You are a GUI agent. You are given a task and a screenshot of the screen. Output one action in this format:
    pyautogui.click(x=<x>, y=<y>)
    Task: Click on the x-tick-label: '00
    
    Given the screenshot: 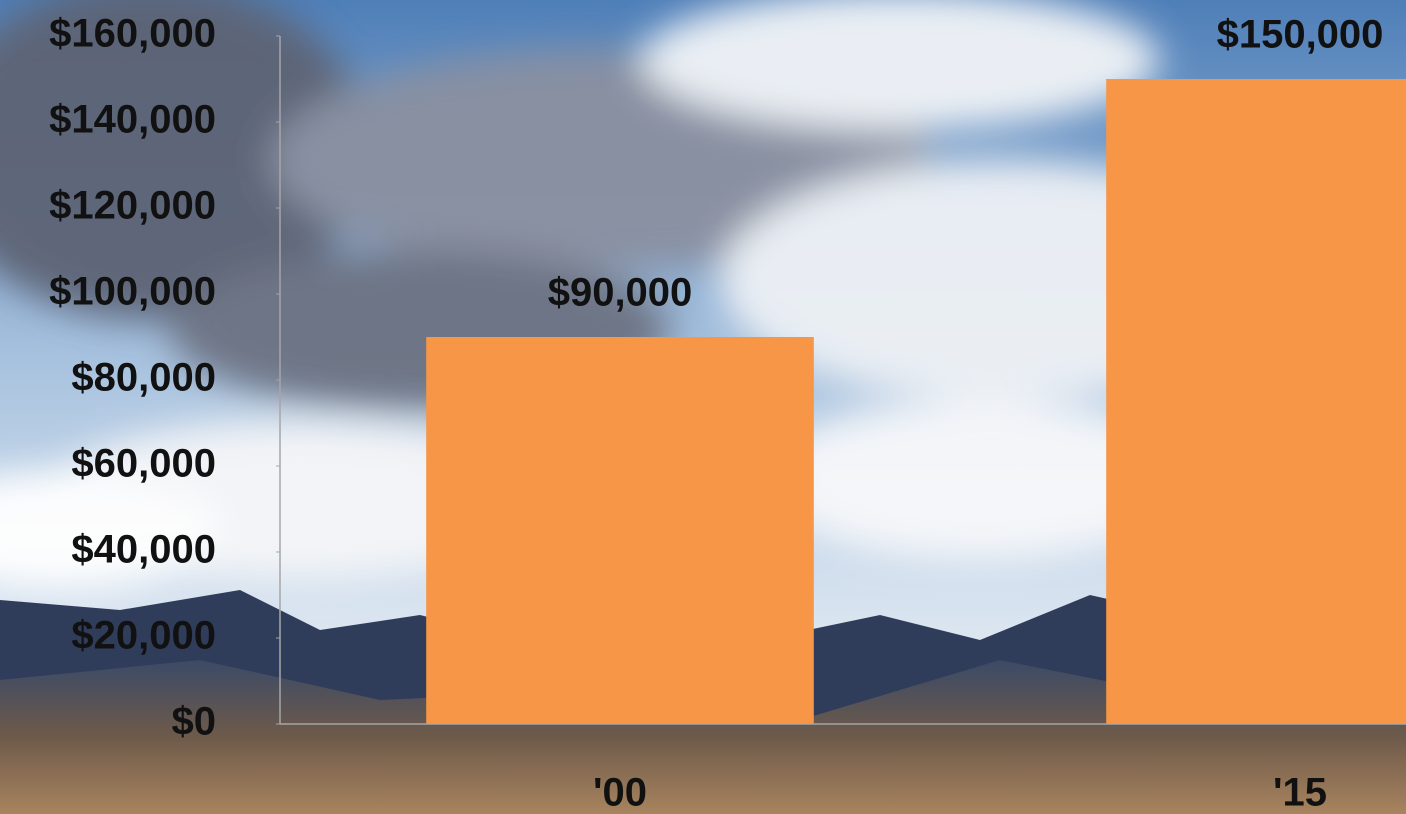 What is the action you would take?
    pyautogui.click(x=620, y=792)
    